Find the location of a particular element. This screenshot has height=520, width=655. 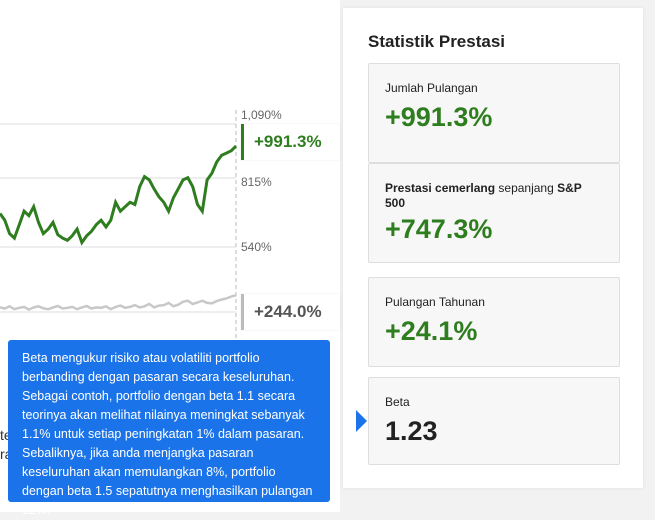

stat-label-text: sepanjang is located at coordinates (526, 188).